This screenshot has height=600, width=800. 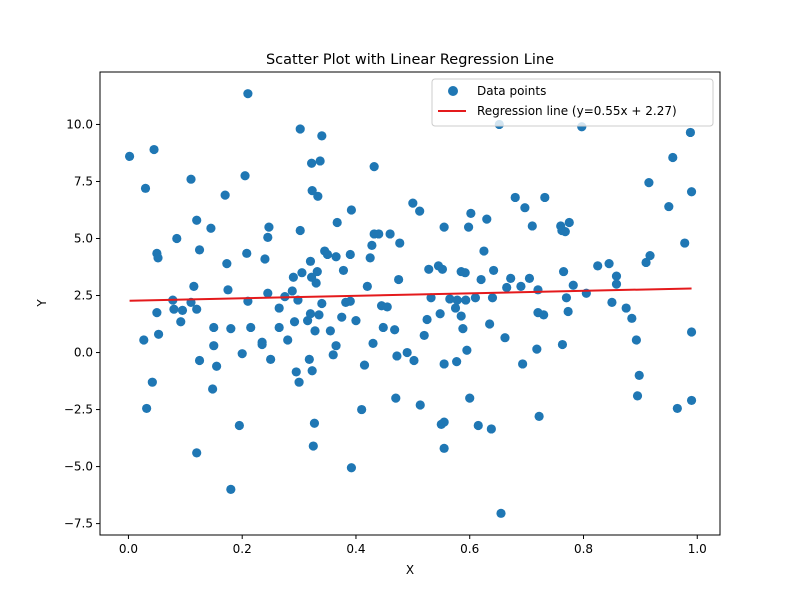 What do you see at coordinates (410, 294) in the screenshot?
I see `regression-line-layer` at bounding box center [410, 294].